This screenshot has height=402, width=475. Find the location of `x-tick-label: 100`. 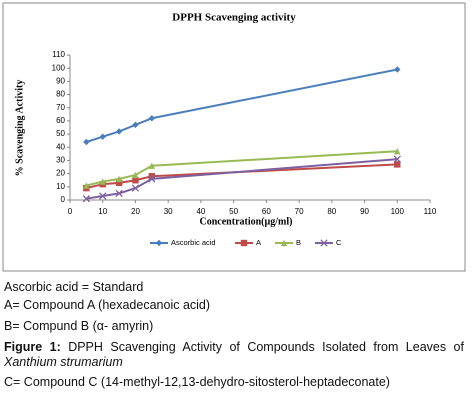

x-tick-label: 100 is located at coordinates (398, 211).